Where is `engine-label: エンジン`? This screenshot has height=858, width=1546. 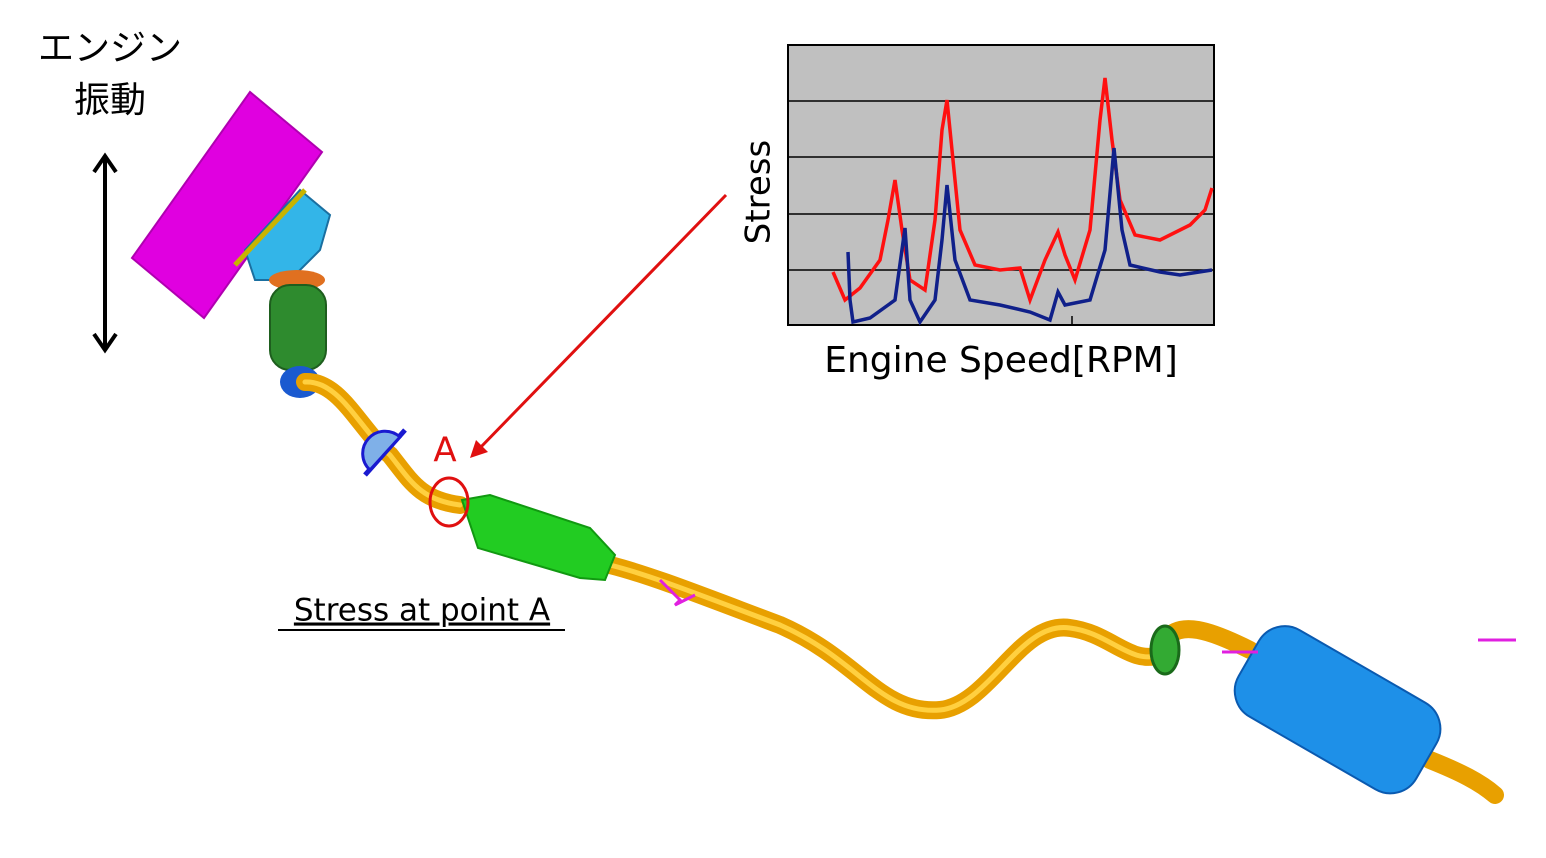 engine-label: エンジン is located at coordinates (110, 48).